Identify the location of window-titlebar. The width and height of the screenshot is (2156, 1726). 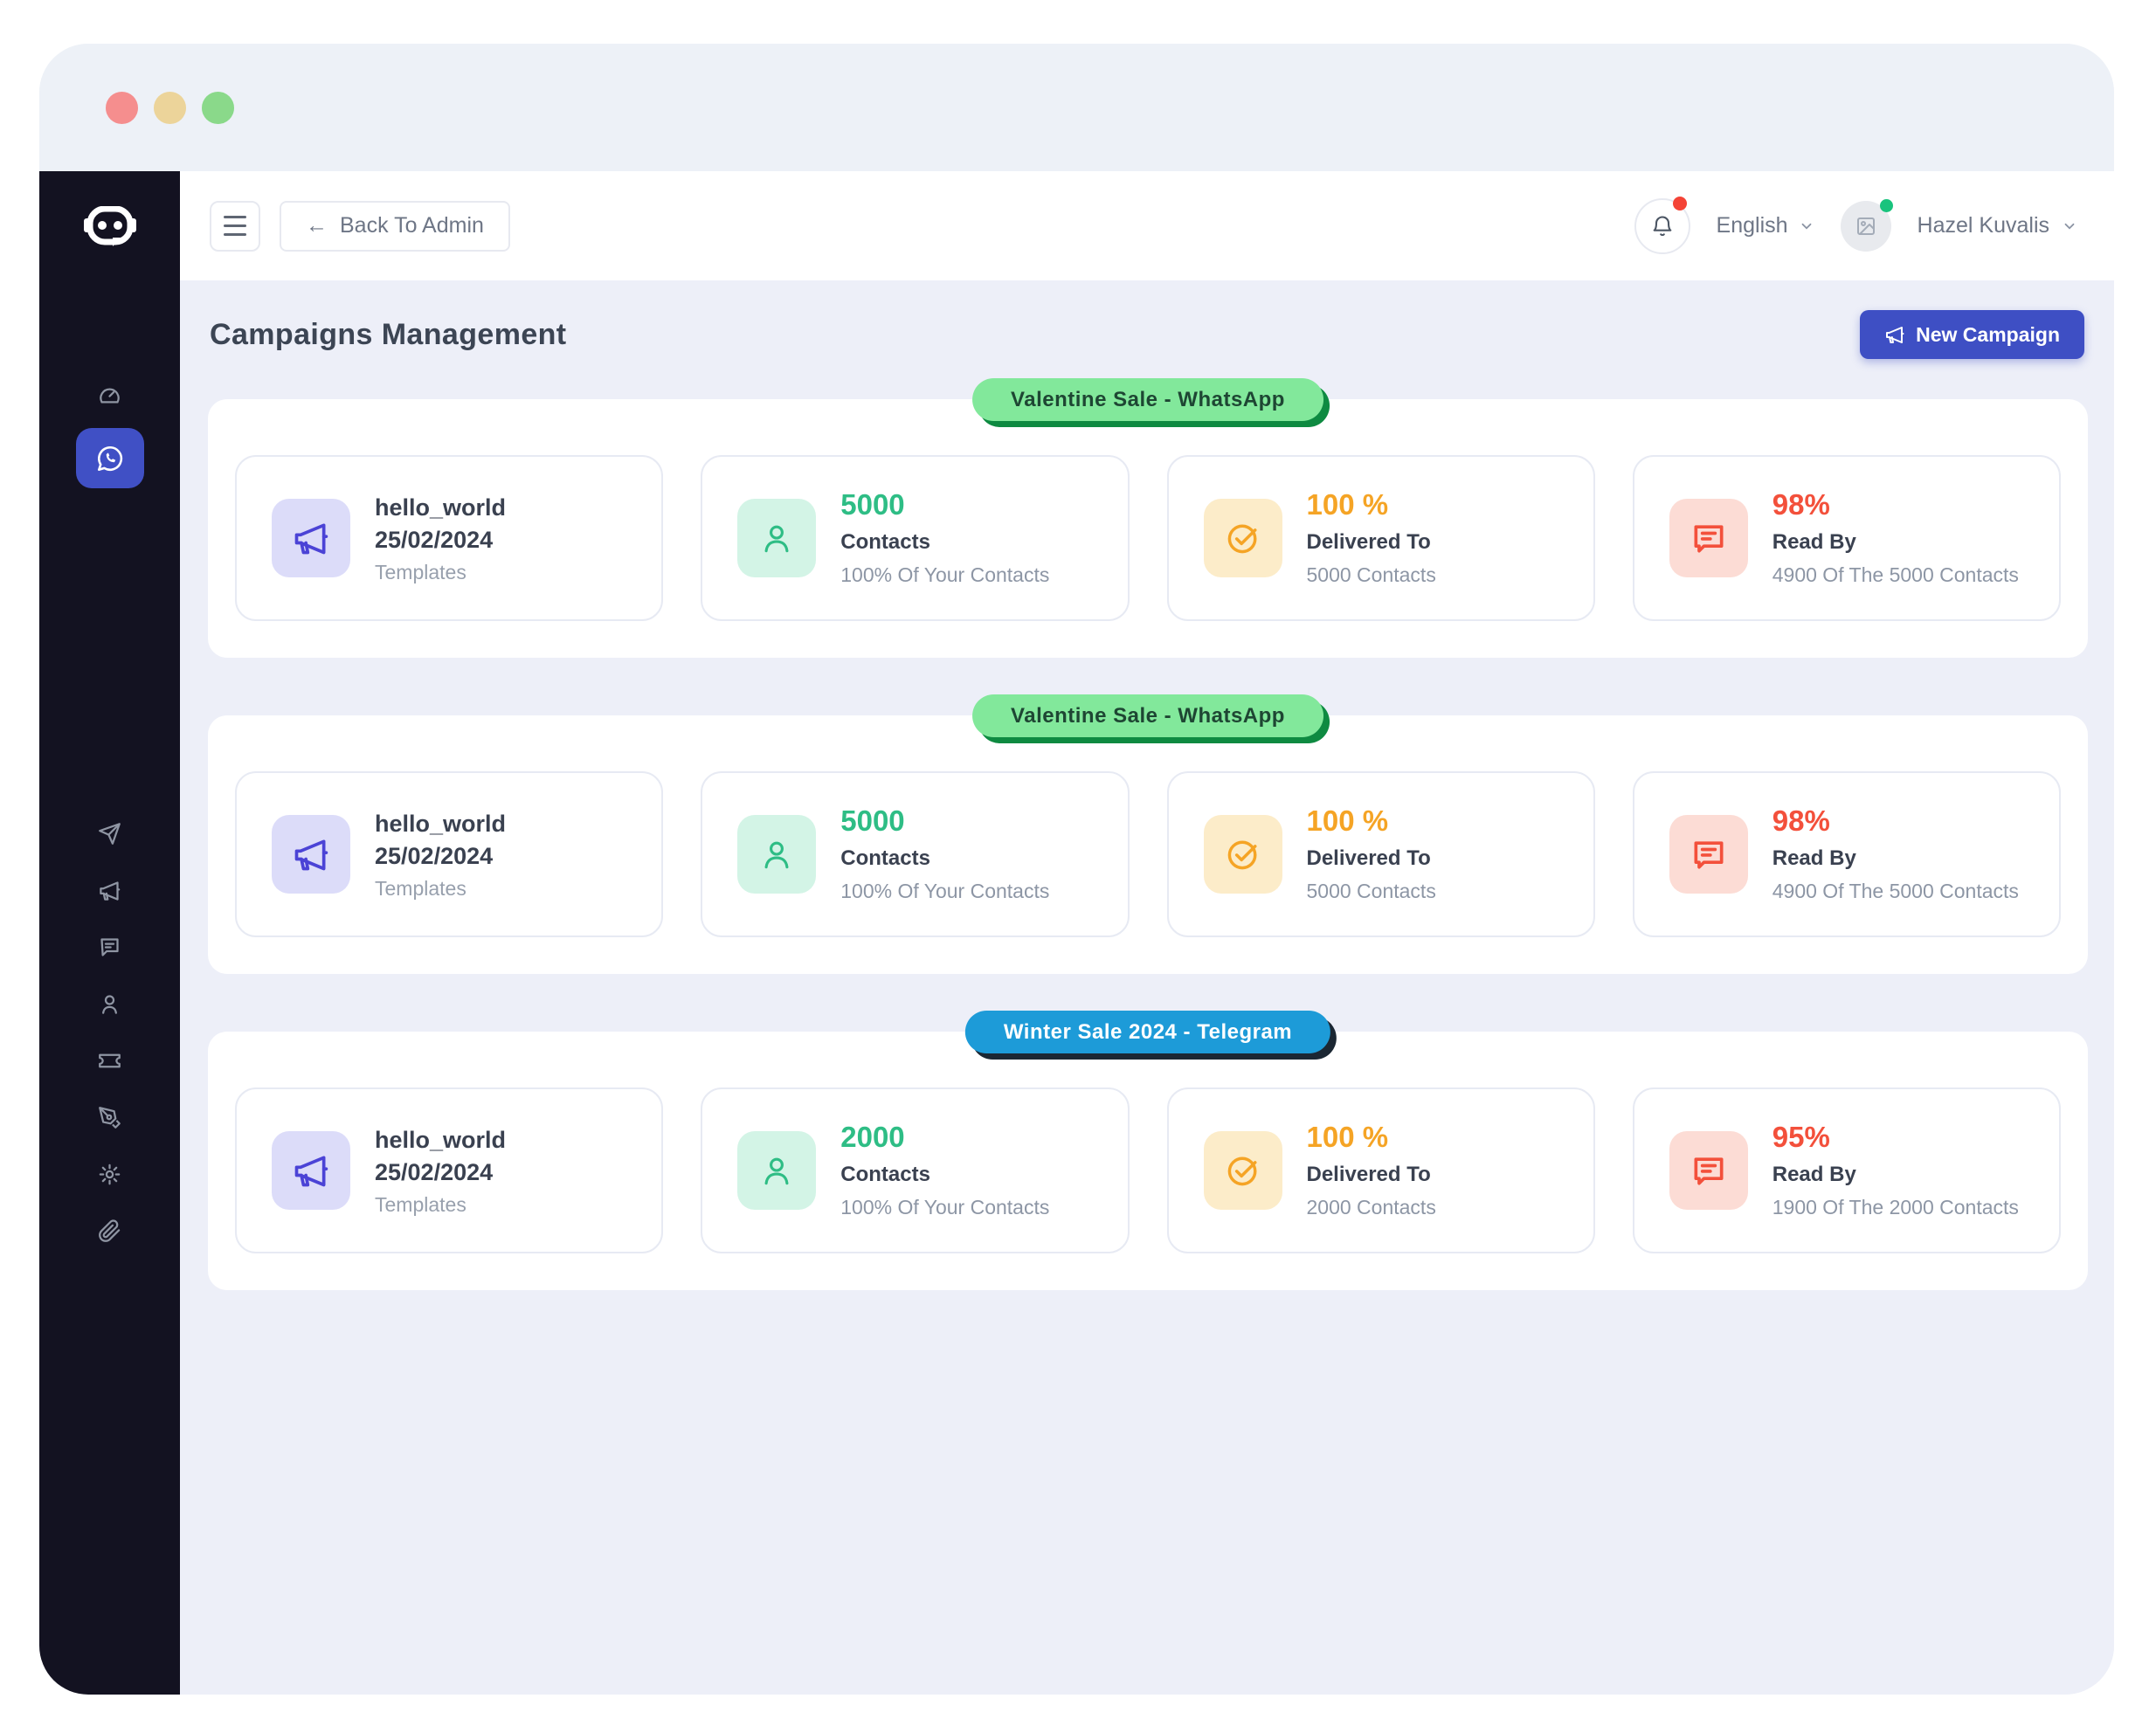
(1076, 107).